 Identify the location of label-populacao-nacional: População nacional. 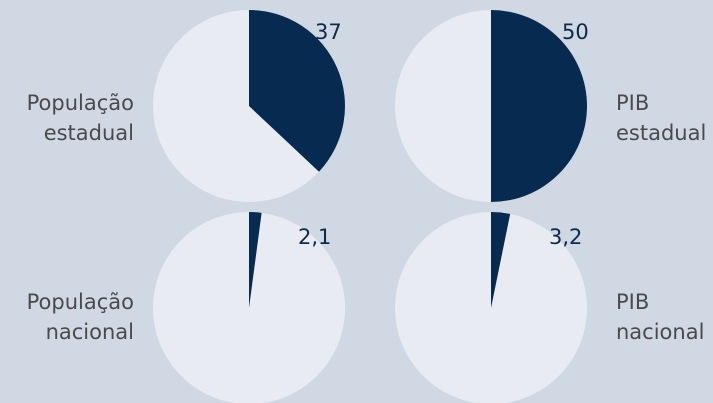
(67, 317).